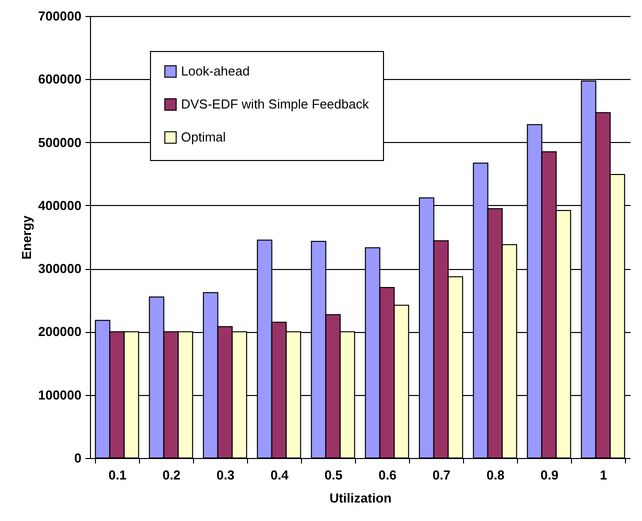  I want to click on x-tick-label: 0.2, so click(171, 475).